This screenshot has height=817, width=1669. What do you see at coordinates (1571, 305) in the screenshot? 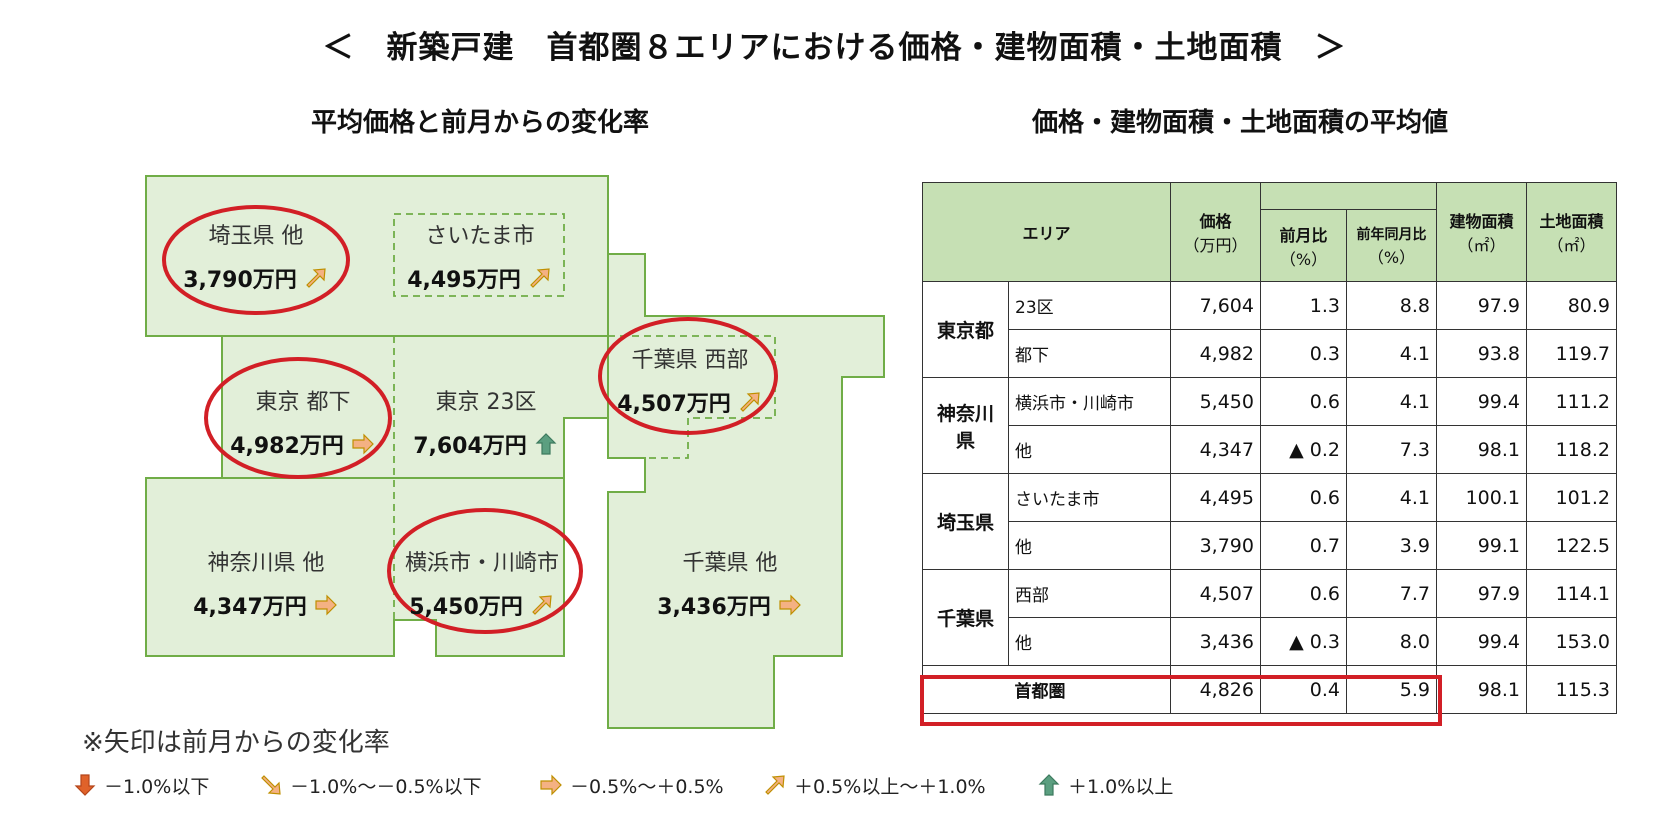
I see `land-cell: 80.9` at bounding box center [1571, 305].